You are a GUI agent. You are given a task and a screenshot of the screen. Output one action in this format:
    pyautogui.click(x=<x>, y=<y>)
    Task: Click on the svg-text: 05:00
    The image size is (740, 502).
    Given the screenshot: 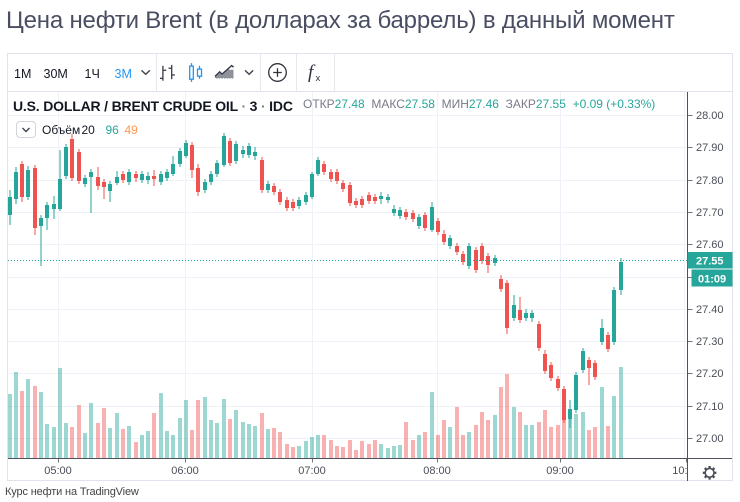 What is the action you would take?
    pyautogui.click(x=58, y=471)
    